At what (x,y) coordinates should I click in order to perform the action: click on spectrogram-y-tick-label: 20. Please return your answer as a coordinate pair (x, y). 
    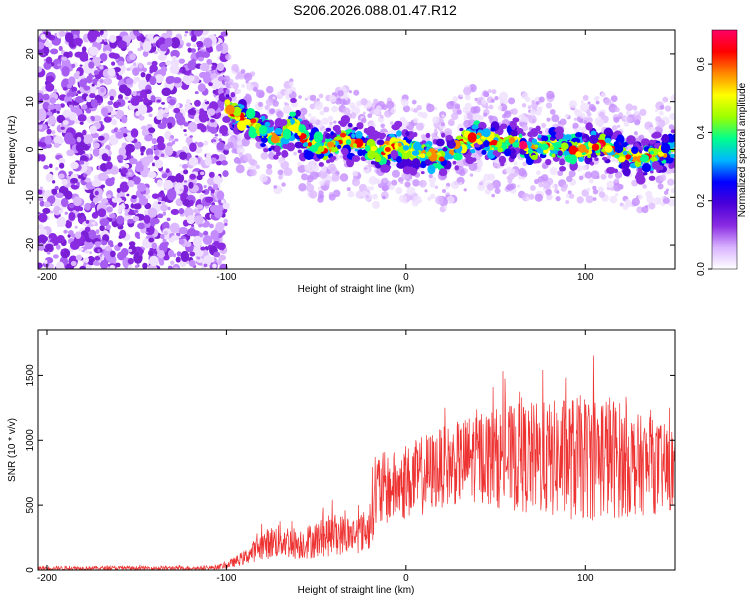
    Looking at the image, I should click on (30, 54).